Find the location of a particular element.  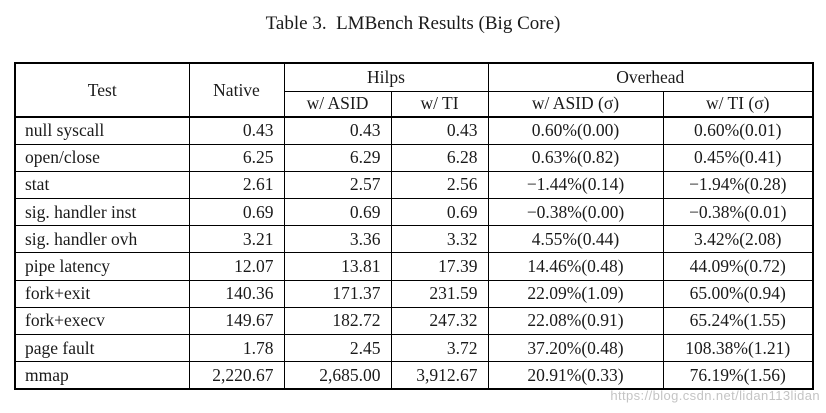

header-test: Test is located at coordinates (102, 90).